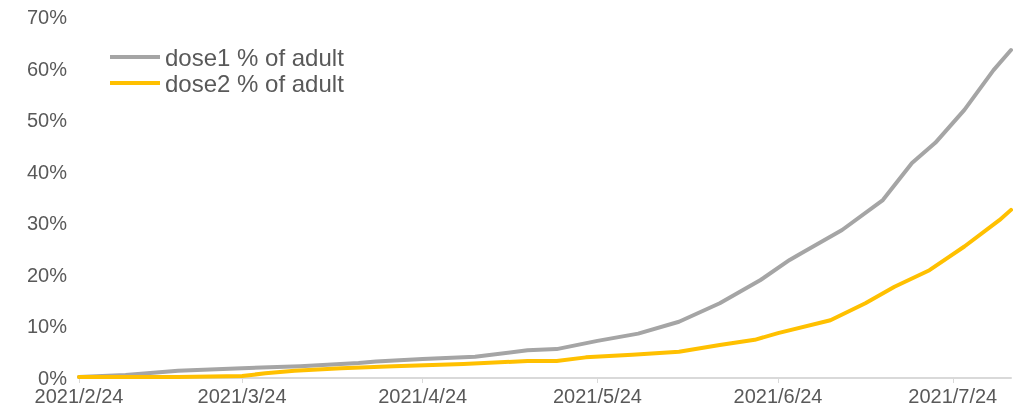 The image size is (1013, 411). I want to click on legend-label: dose1 % of adult, so click(255, 57).